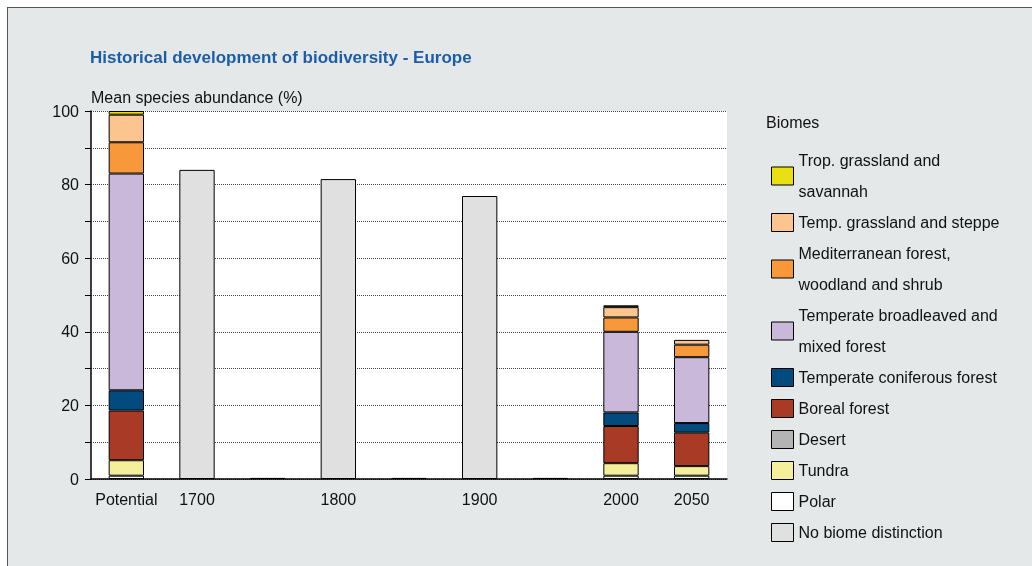  I want to click on y-tick-label: 40, so click(70, 332).